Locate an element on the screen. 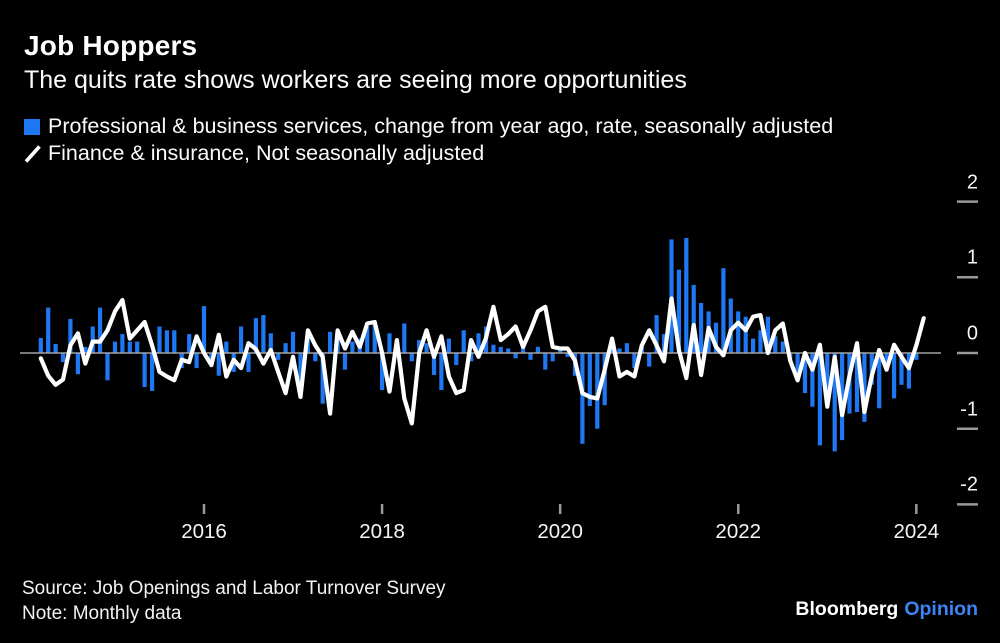  y-tick-label: -2 is located at coordinates (969, 484).